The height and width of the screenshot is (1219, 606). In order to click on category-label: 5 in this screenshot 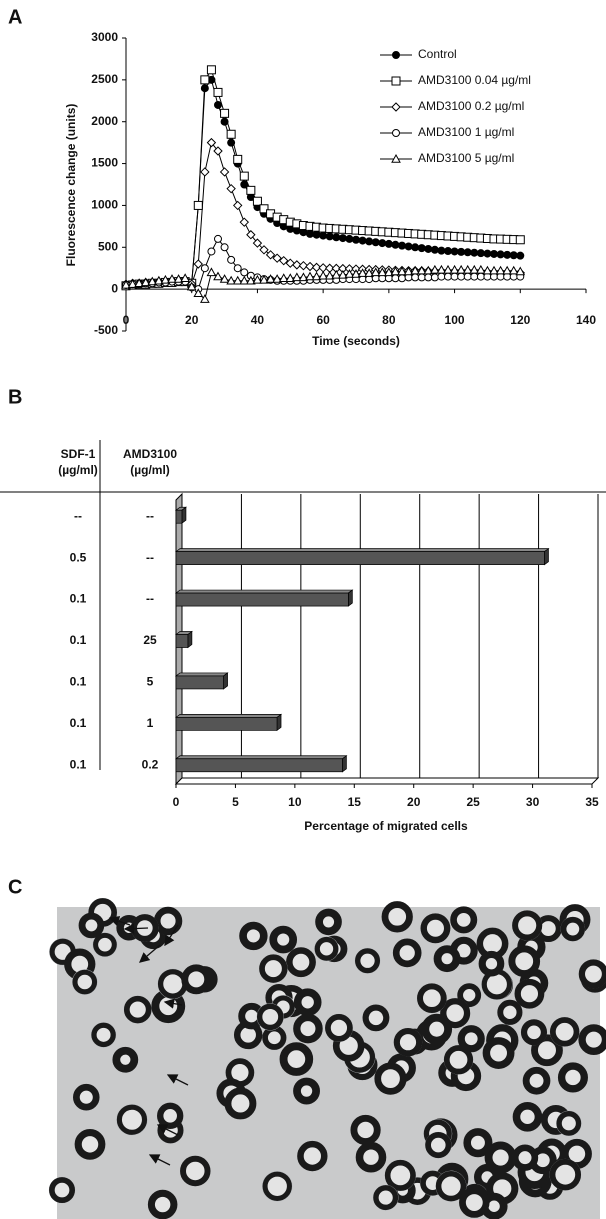, I will do `click(150, 682)`.